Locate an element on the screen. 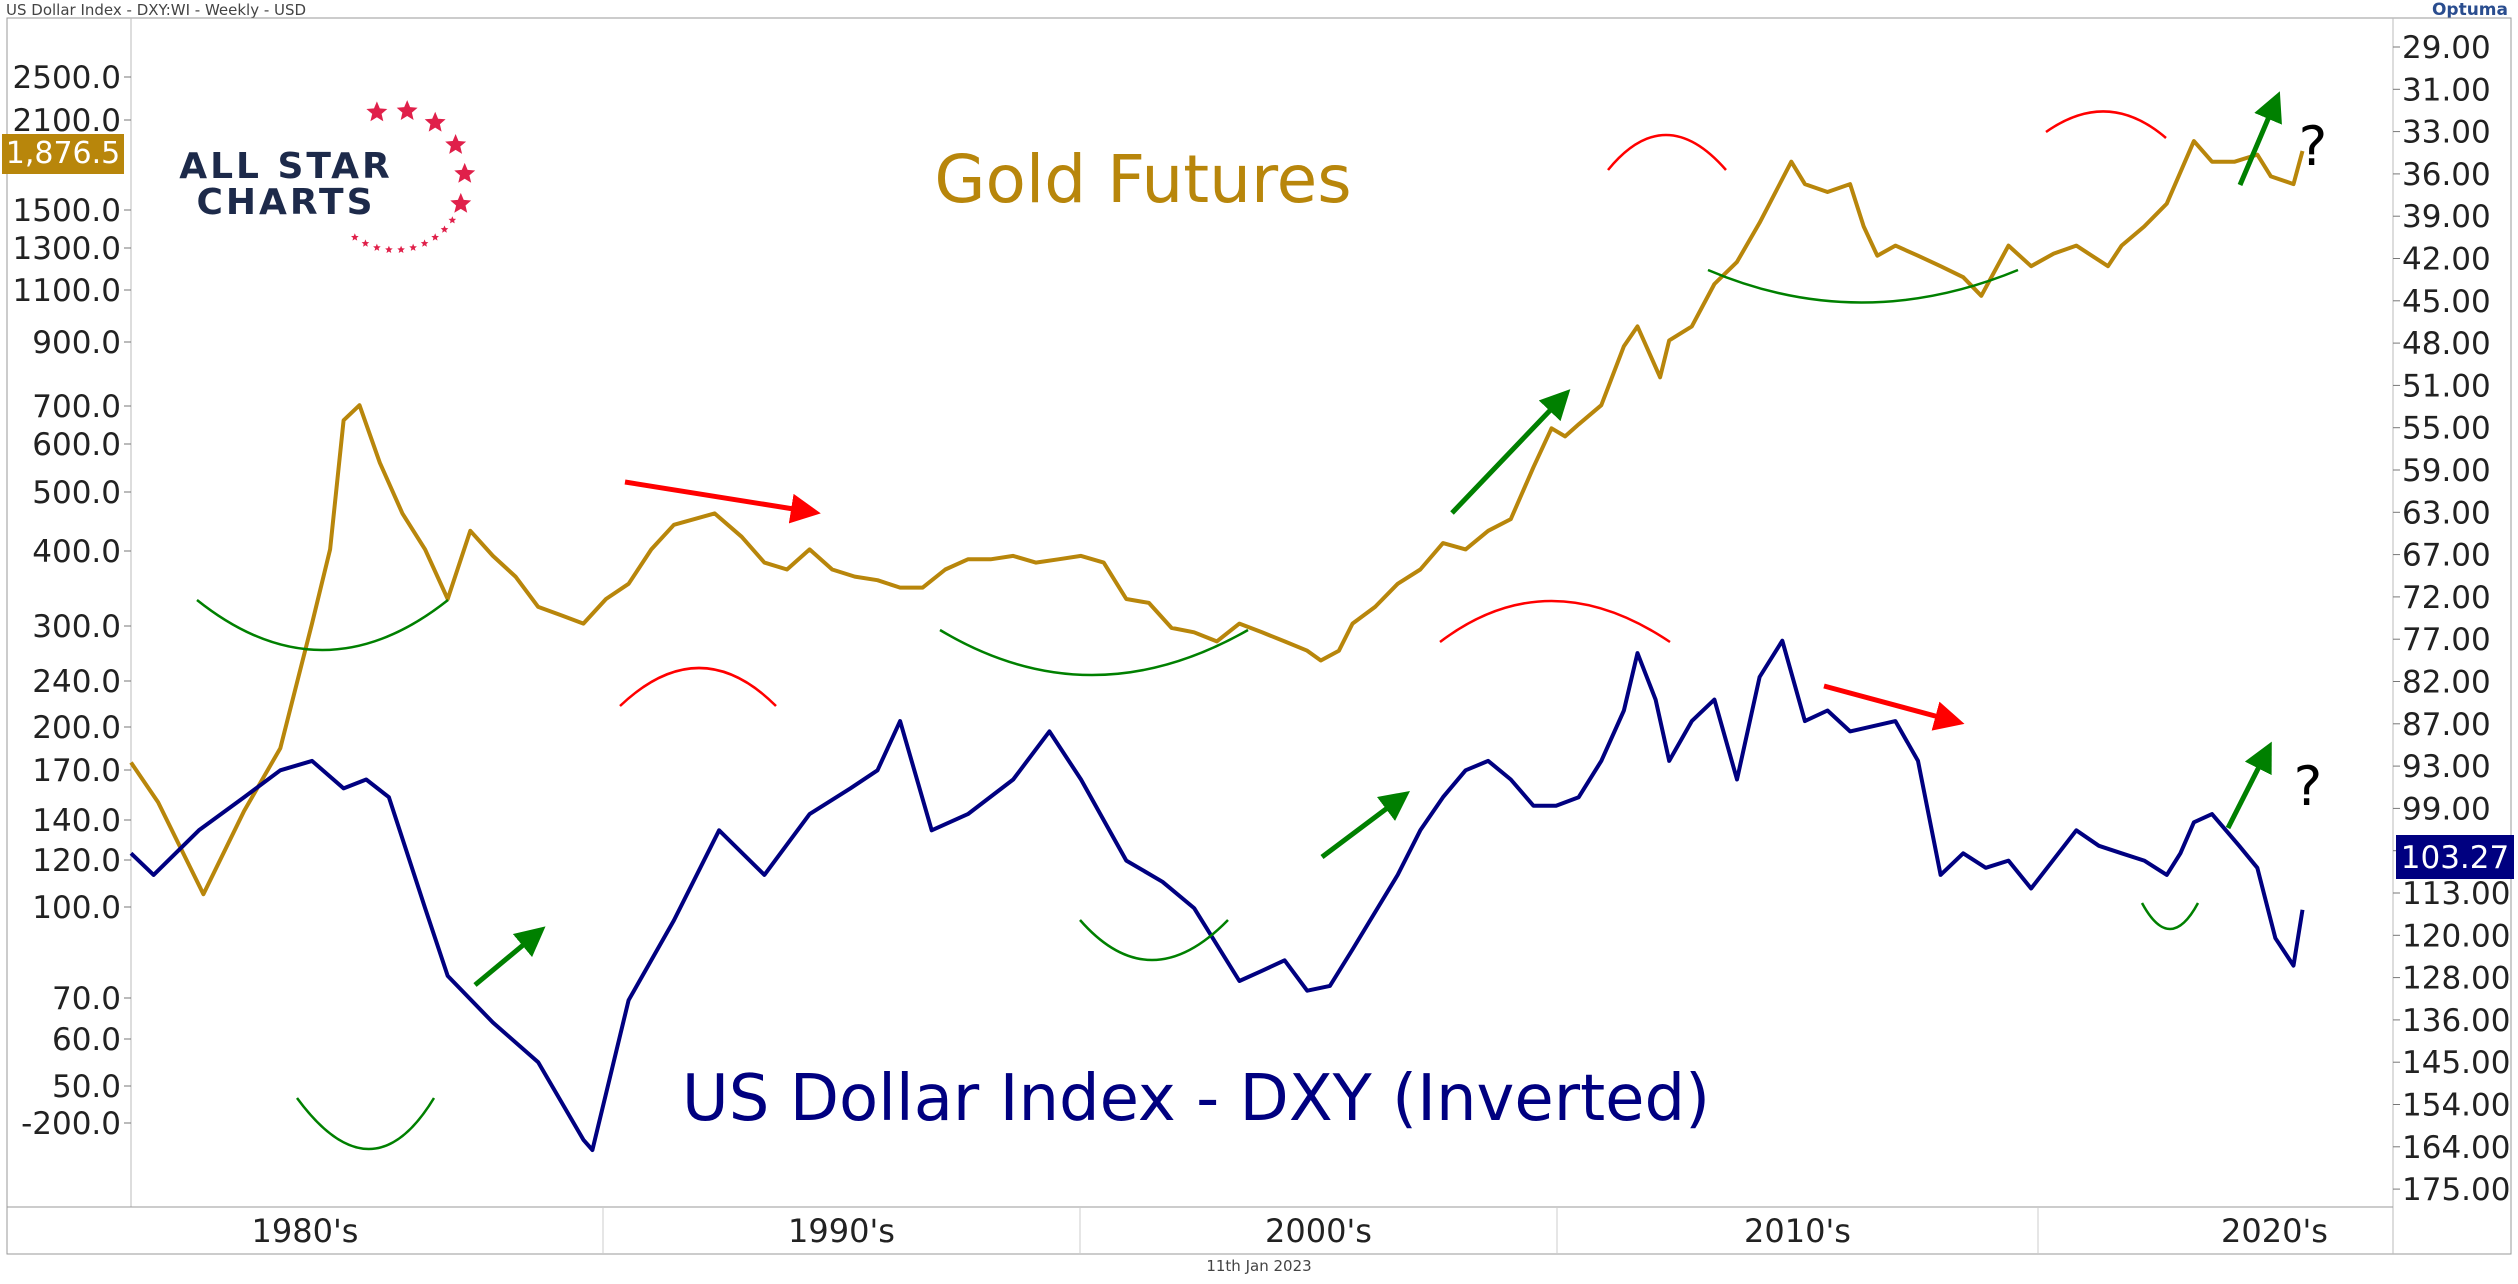 The height and width of the screenshot is (1284, 2518). gold-bottom-arc-1980s is located at coordinates (322, 625).